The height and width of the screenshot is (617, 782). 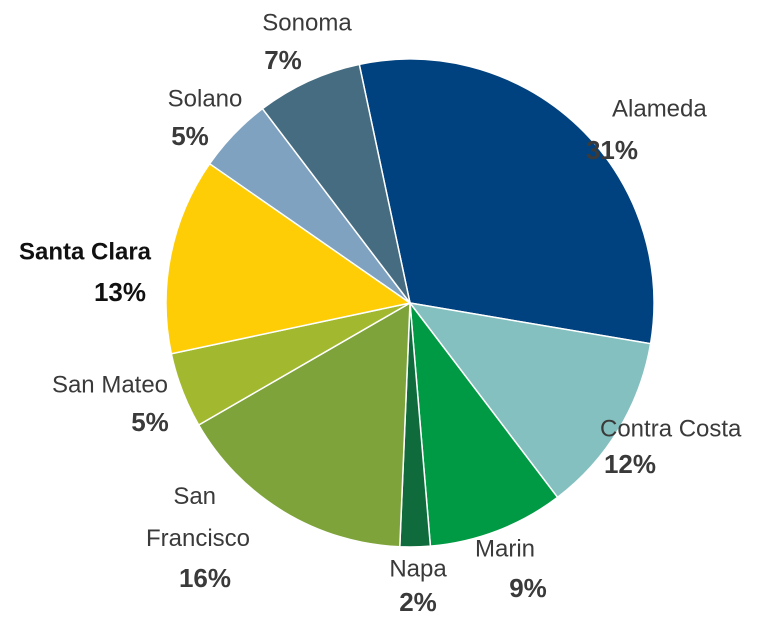 What do you see at coordinates (612, 150) in the screenshot?
I see `slice-value-label: 31%` at bounding box center [612, 150].